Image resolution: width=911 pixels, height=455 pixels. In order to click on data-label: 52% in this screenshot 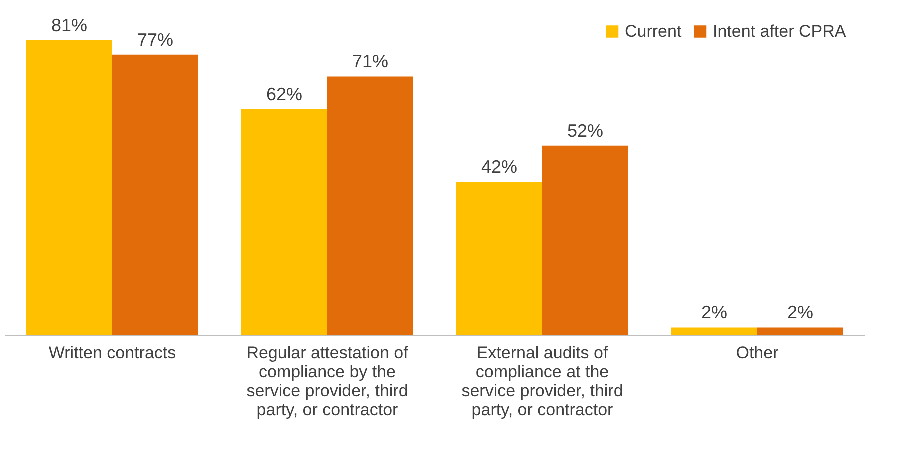, I will do `click(585, 130)`.